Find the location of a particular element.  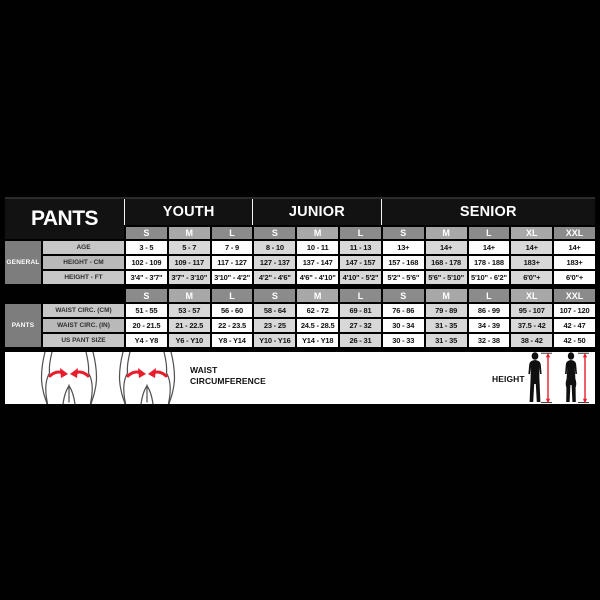

table-cell: Y4 - Y8 is located at coordinates (146, 340).